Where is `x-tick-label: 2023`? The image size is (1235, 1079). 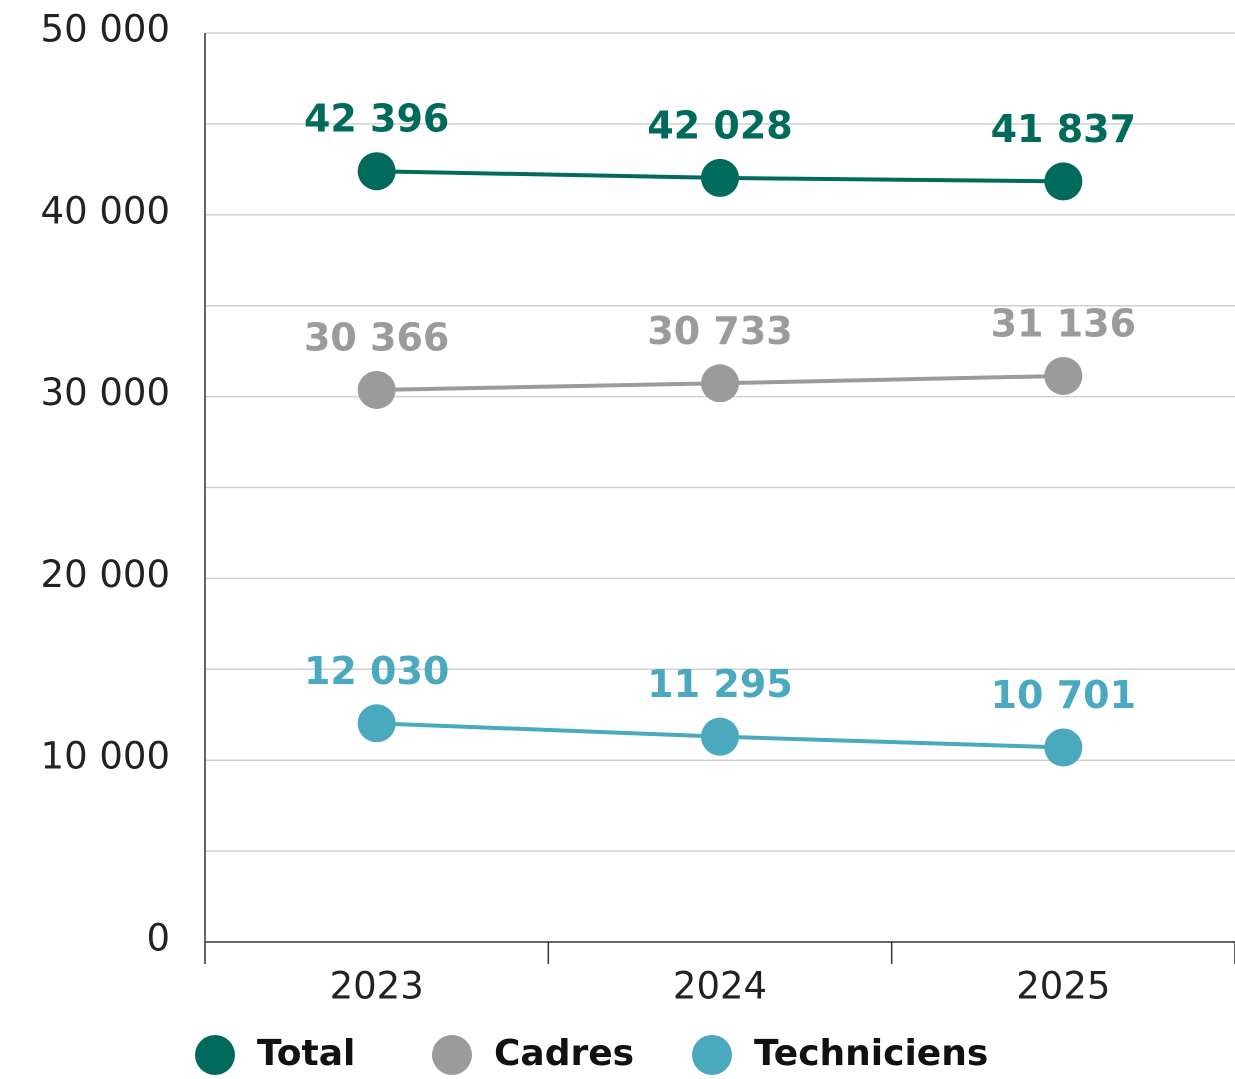
x-tick-label: 2023 is located at coordinates (377, 986).